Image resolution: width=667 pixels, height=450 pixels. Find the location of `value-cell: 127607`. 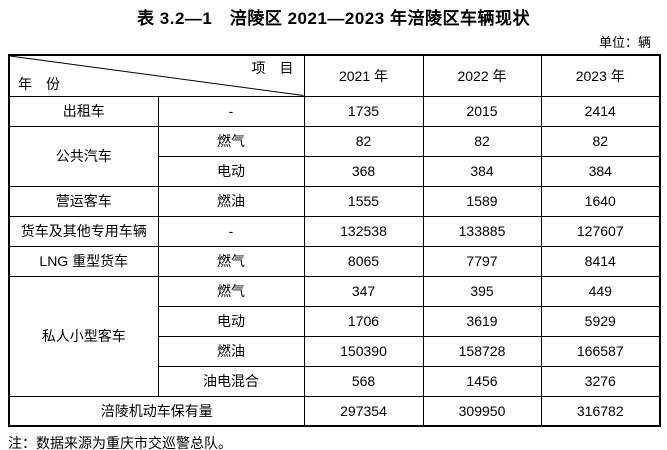

value-cell: 127607 is located at coordinates (600, 231).